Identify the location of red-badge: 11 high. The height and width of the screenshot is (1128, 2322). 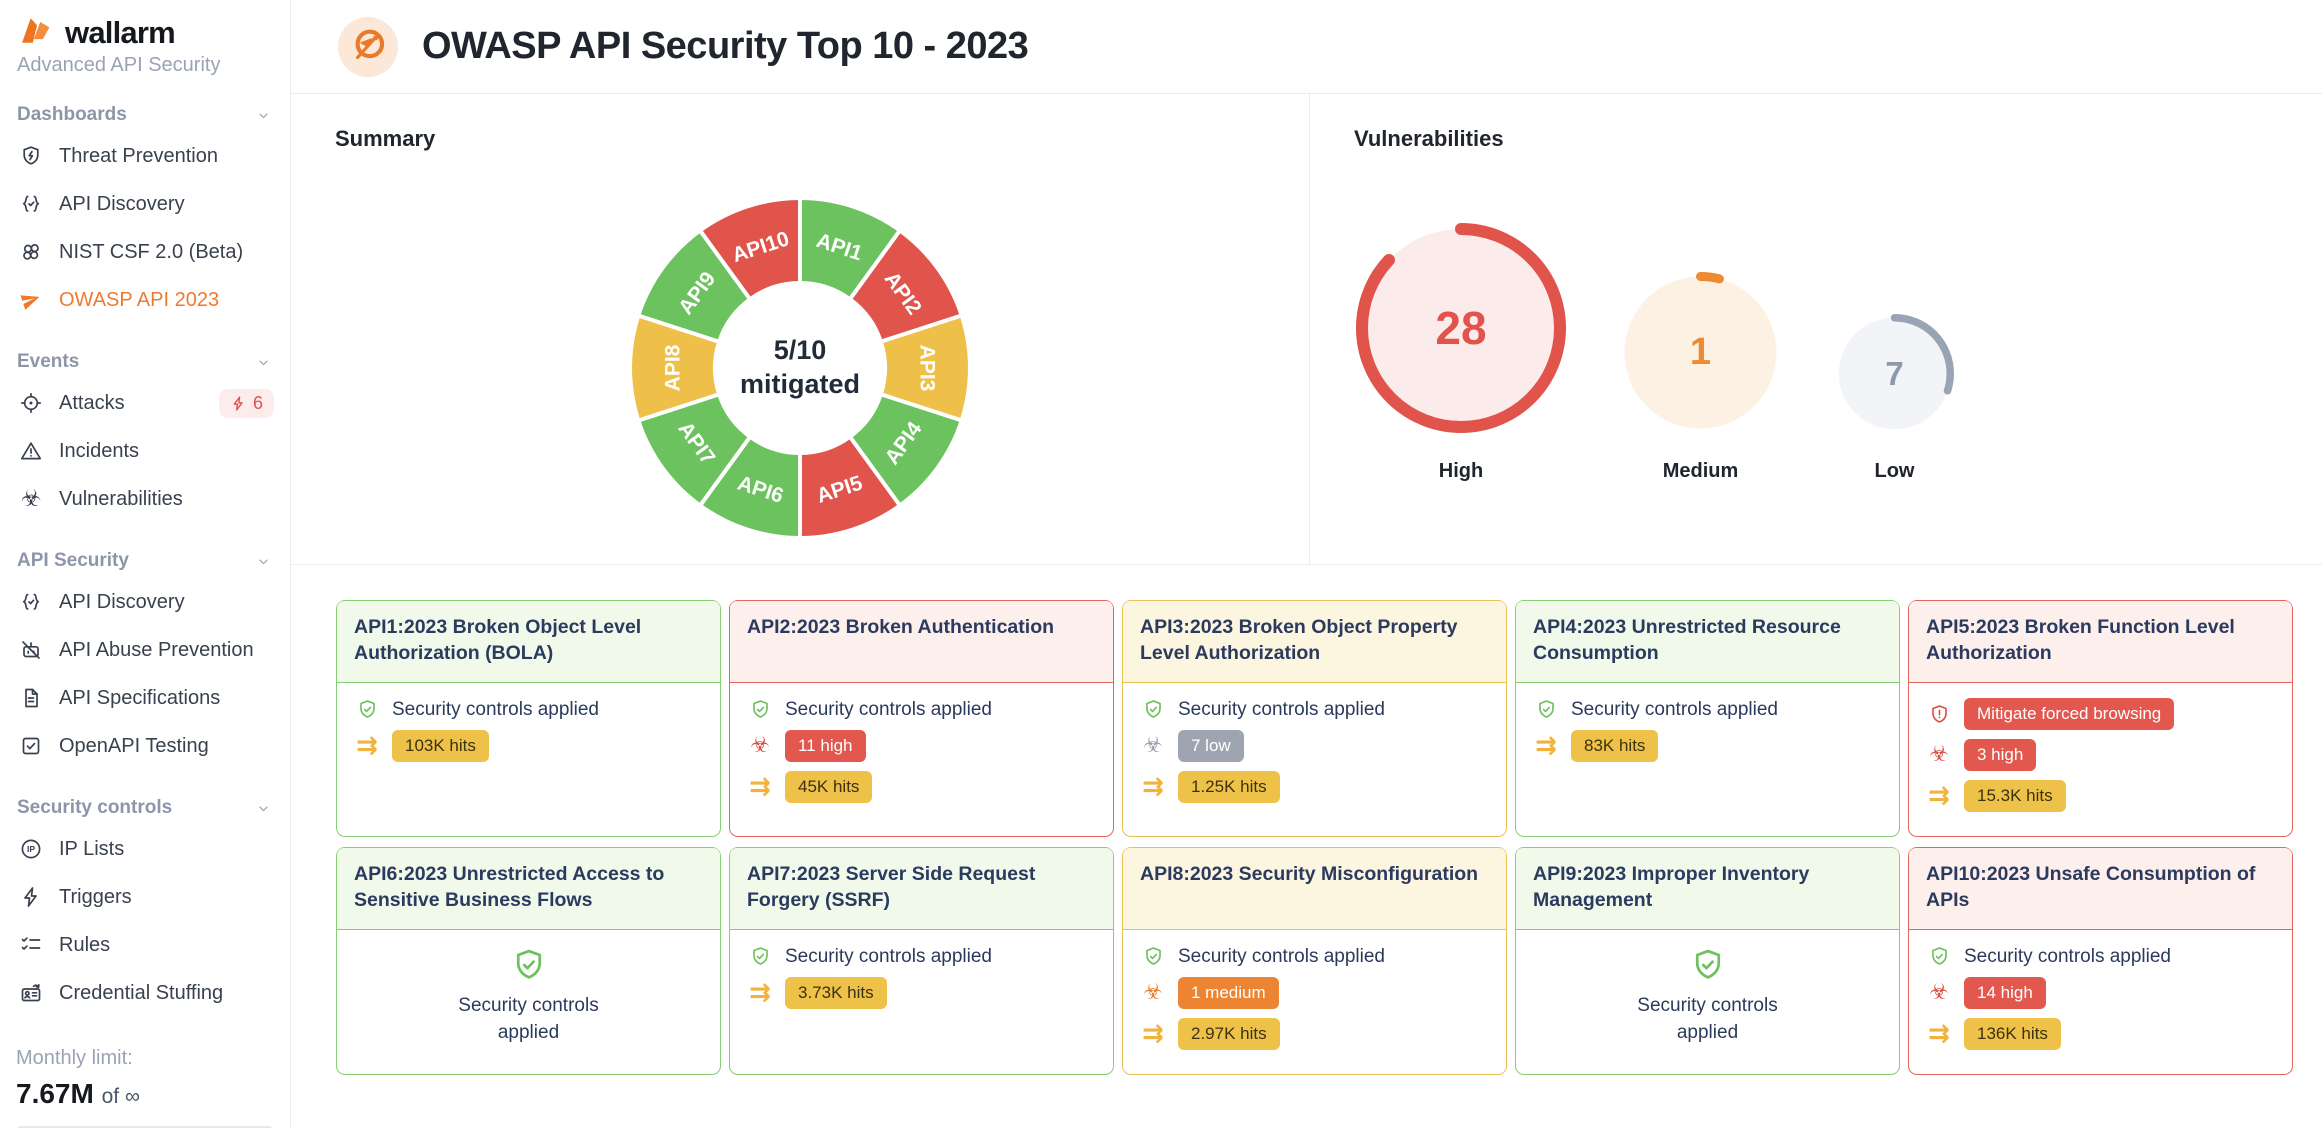
(825, 746).